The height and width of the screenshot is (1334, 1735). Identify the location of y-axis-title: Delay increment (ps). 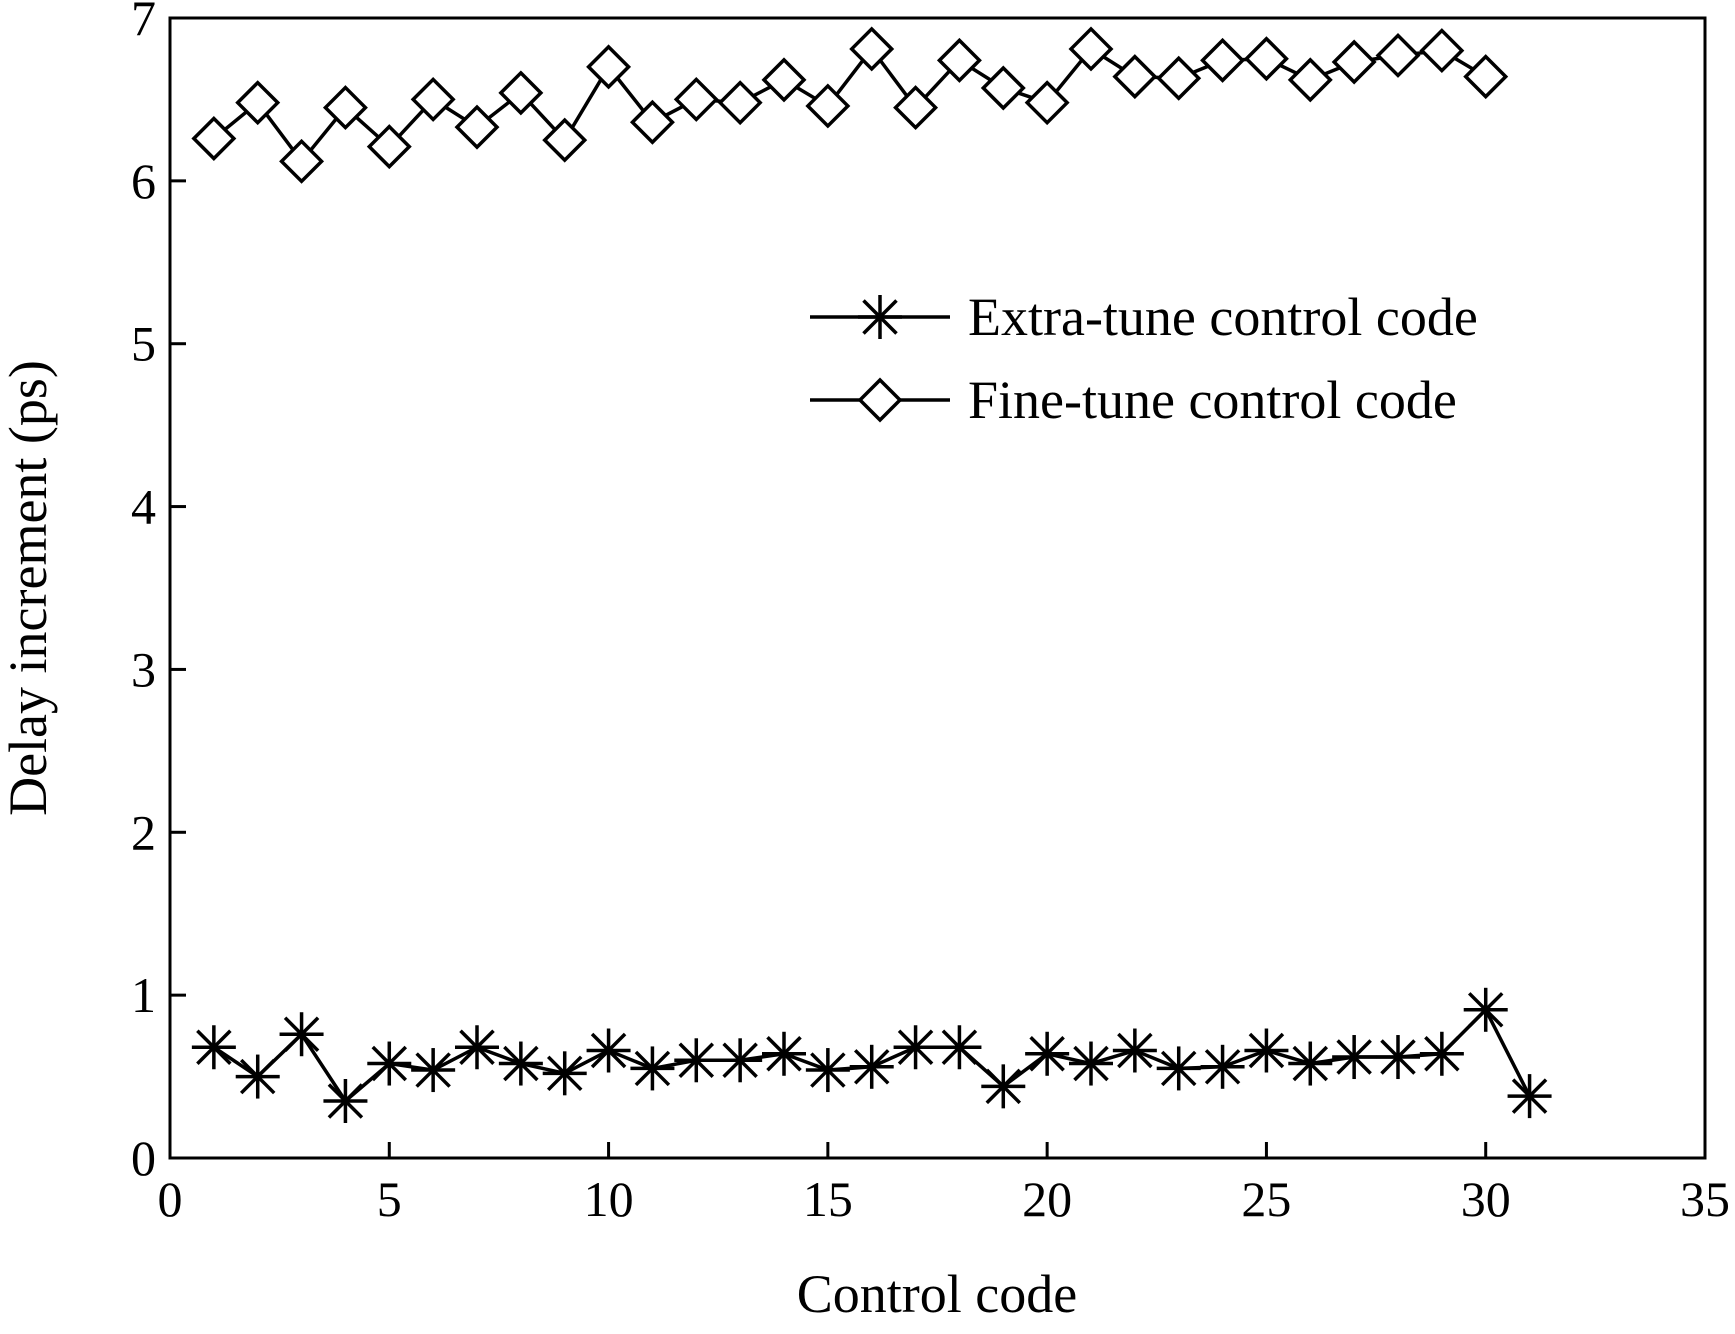
(29, 588).